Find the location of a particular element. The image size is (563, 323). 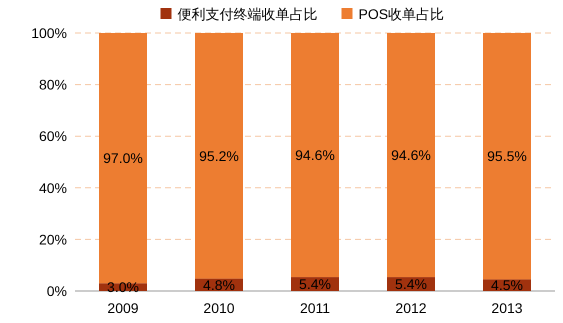

data-label: 95.5% is located at coordinates (507, 156).